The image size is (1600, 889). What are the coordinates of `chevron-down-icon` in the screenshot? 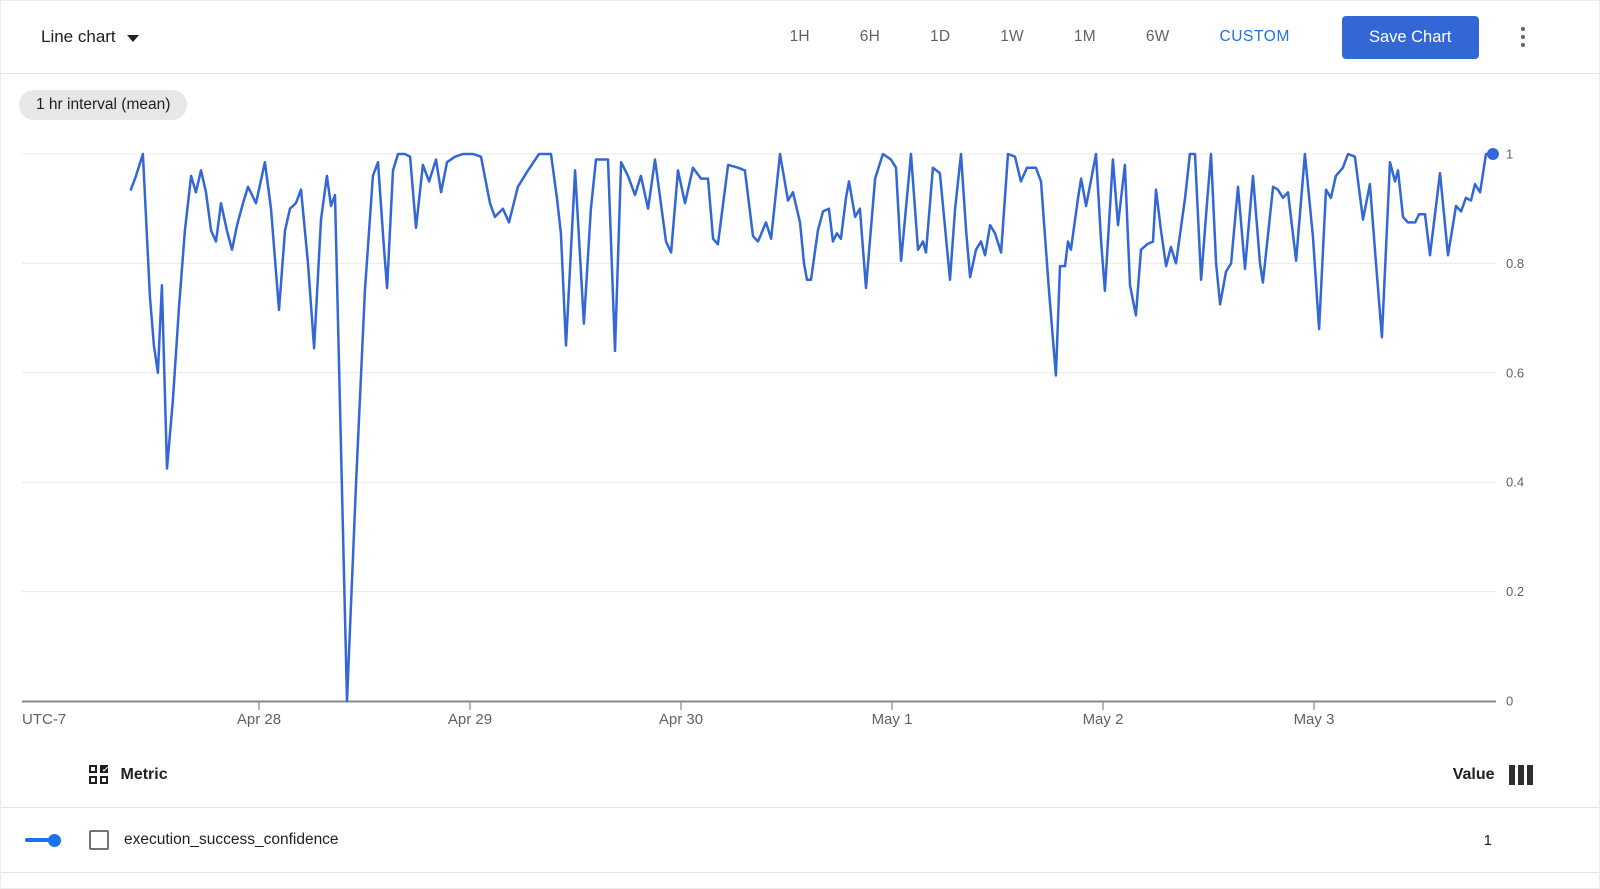 It's located at (132, 38).